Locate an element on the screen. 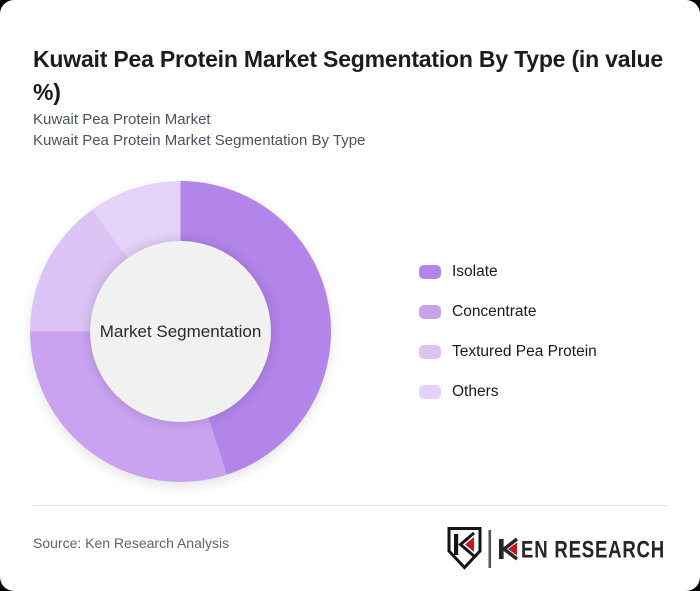 The height and width of the screenshot is (591, 700). logo-wordmark-k is located at coordinates (509, 549).